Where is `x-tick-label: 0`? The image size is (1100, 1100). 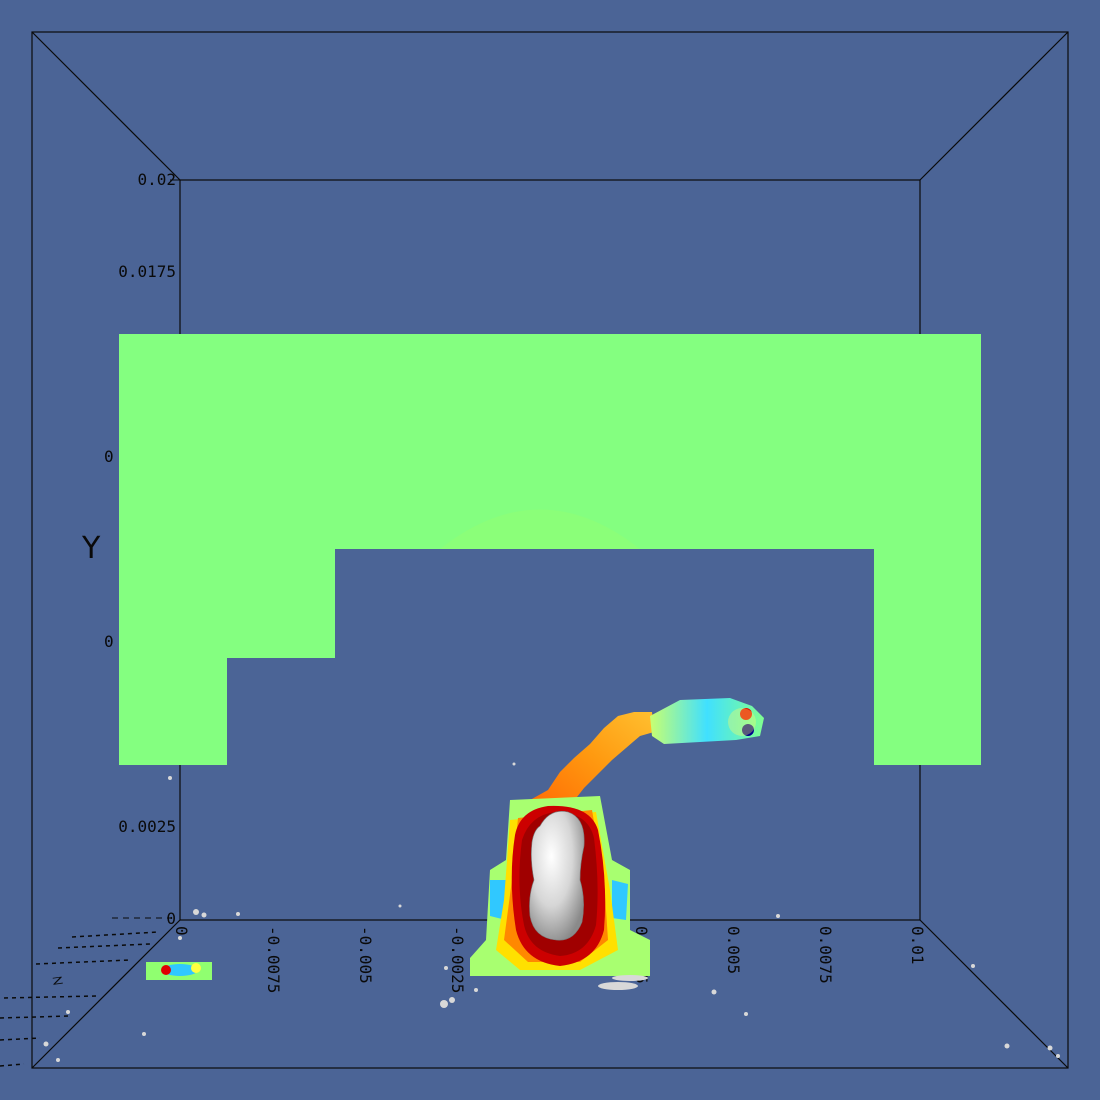
x-tick-label: 0 is located at coordinates (181, 931).